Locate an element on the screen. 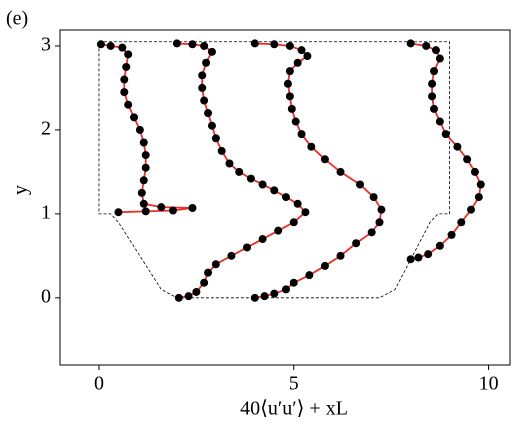  x-tick-label: 10 is located at coordinates (489, 384).